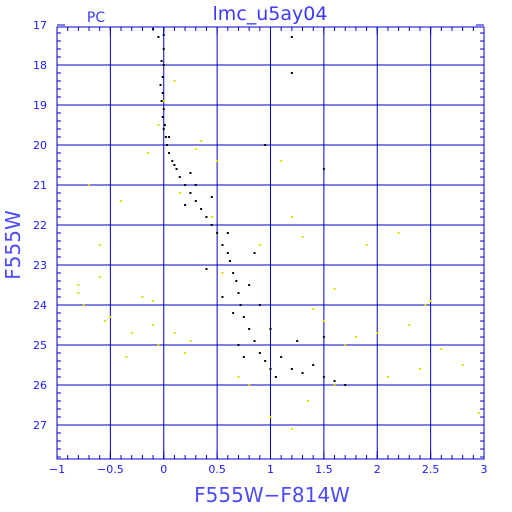 This screenshot has width=512, height=512. I want to click on y-tick-label: 19, so click(40, 105).